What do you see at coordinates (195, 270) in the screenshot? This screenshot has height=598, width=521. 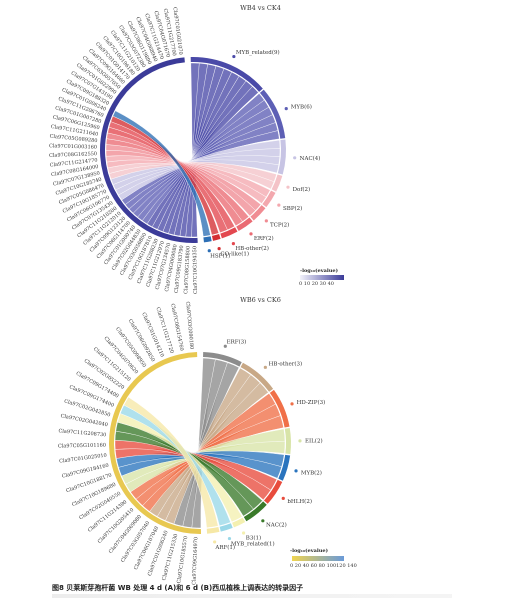 I see `gene-label: Cla97C10G194350` at bounding box center [195, 270].